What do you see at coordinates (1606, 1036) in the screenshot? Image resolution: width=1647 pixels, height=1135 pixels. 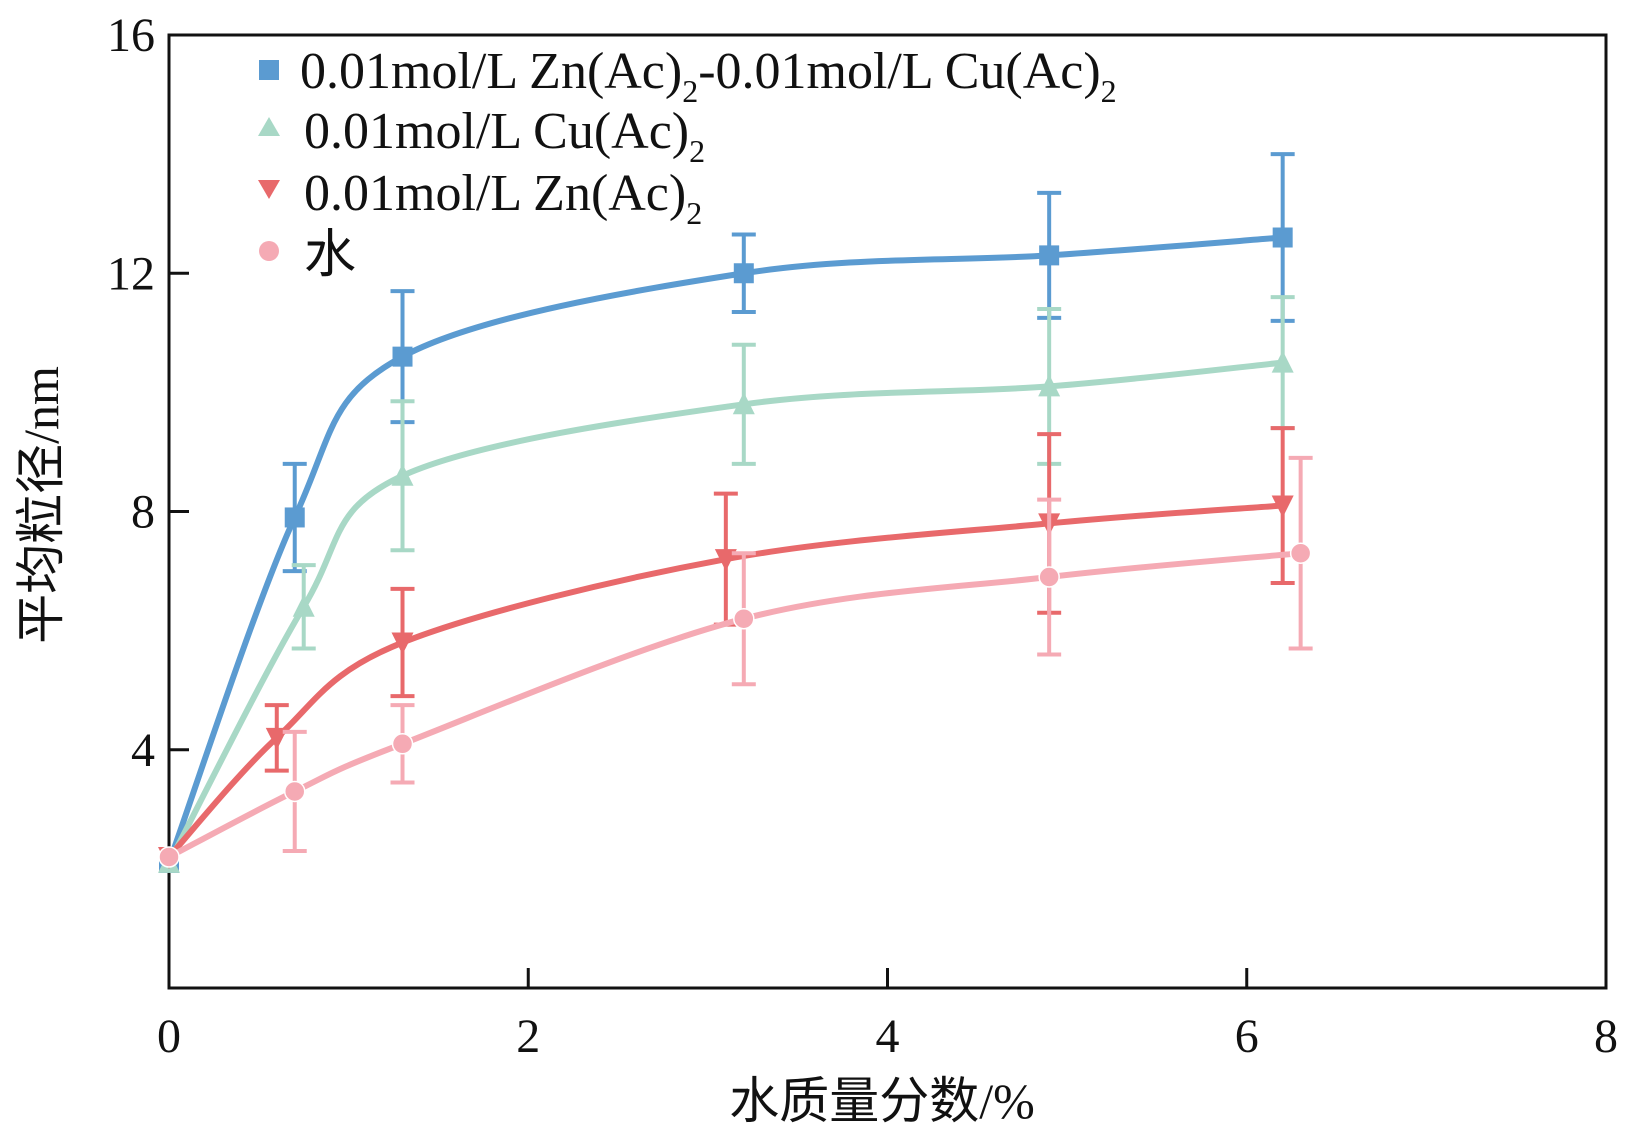 I see `x-tick-label: 8` at bounding box center [1606, 1036].